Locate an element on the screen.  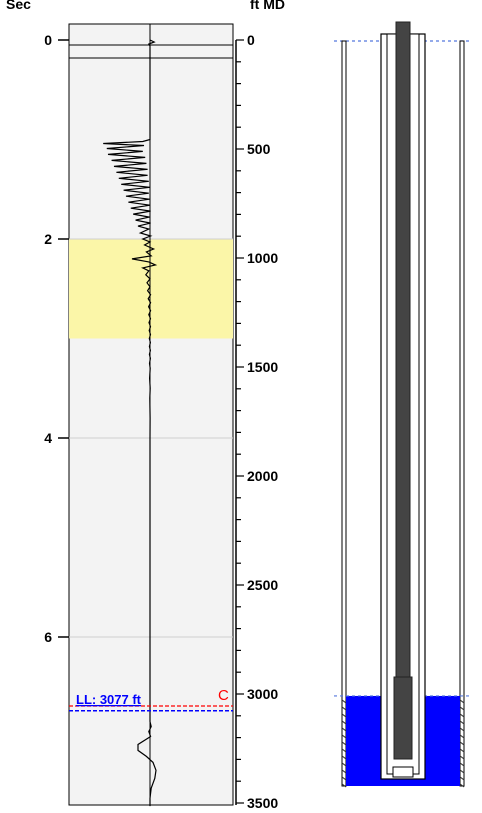
right-axis-tick-label: 500 is located at coordinates (259, 149).